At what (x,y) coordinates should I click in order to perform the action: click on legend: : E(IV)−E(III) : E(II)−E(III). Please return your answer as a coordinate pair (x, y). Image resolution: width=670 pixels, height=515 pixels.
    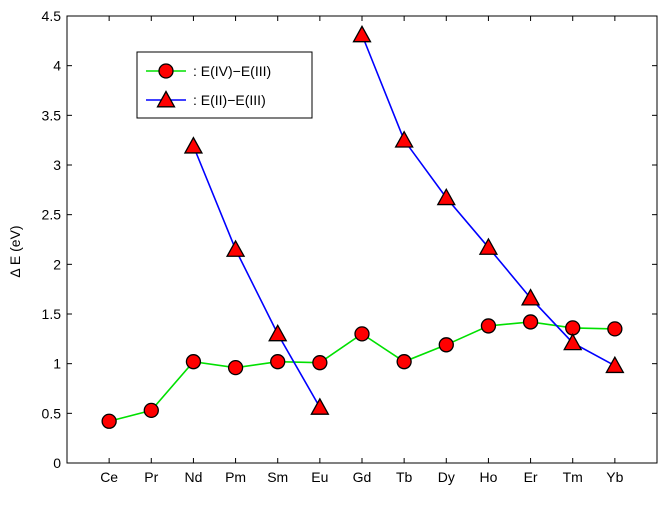
    Looking at the image, I should click on (224, 85).